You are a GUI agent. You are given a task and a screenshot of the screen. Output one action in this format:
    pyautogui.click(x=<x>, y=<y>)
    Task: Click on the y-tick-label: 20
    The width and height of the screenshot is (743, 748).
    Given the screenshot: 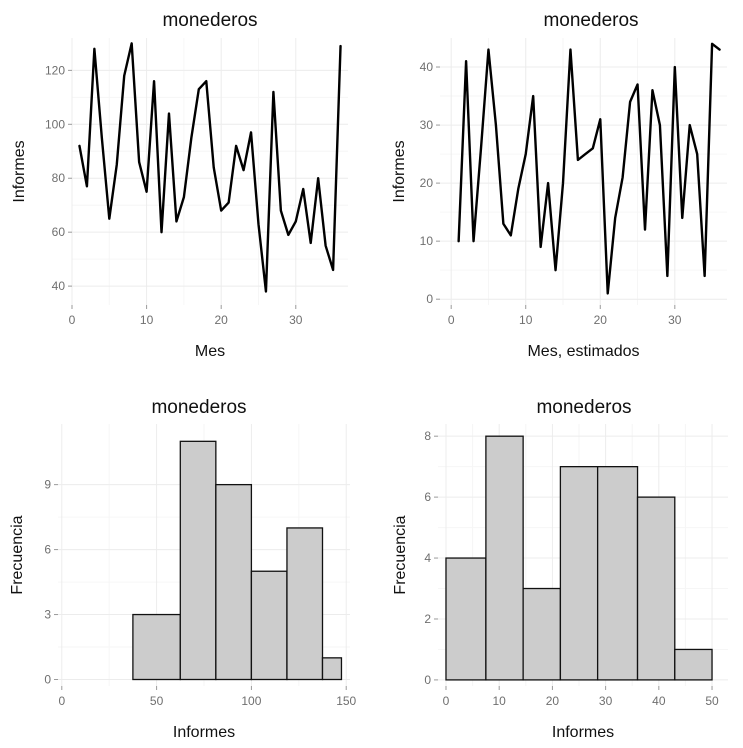 What is the action you would take?
    pyautogui.click(x=427, y=183)
    